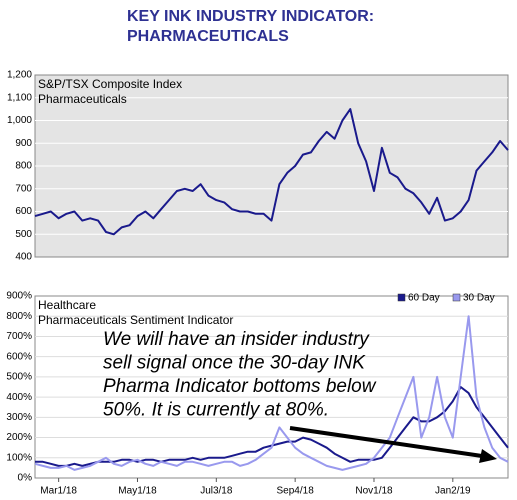  I want to click on y-tick-label: 1,200, so click(19, 75).